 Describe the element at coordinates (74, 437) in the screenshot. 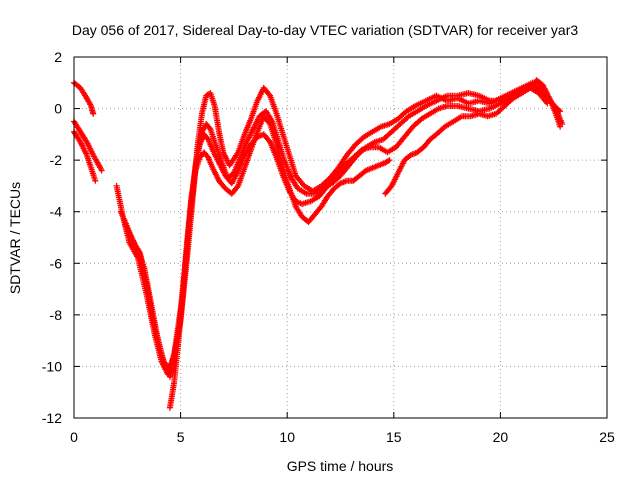

I see `x-tick-label: 0` at that location.